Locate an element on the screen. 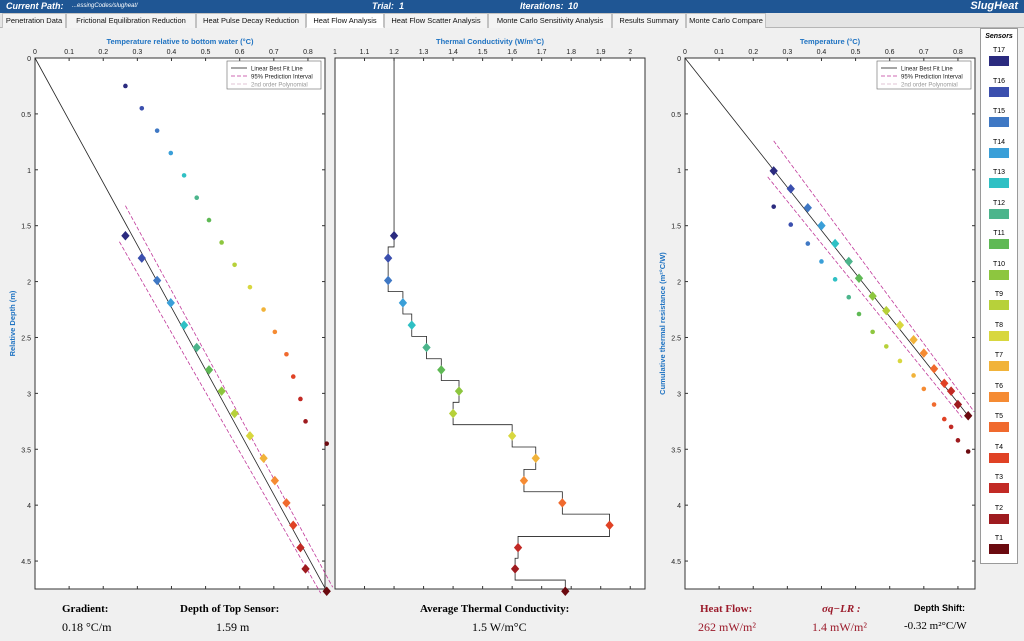 The width and height of the screenshot is (1024, 641). sensor-entry-t7: T7 is located at coordinates (999, 361).